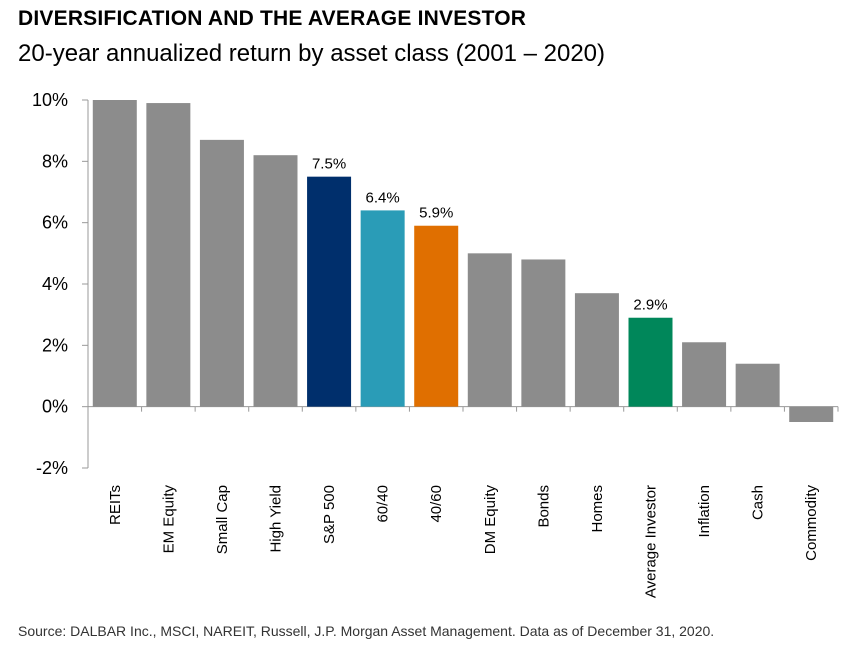 The height and width of the screenshot is (655, 852). I want to click on category-label: EM Equity, so click(168, 519).